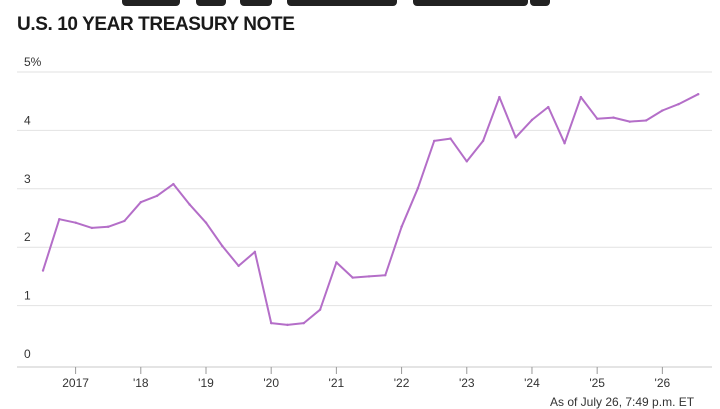  I want to click on x-tick-label-8: '25, so click(597, 383).